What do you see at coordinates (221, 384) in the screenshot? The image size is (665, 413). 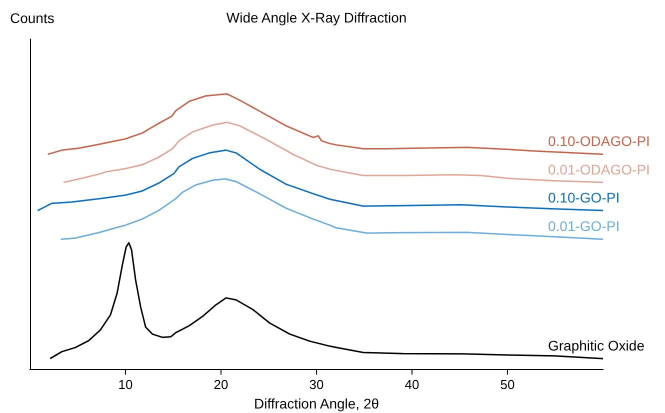 I see `x-tick-label: 20` at bounding box center [221, 384].